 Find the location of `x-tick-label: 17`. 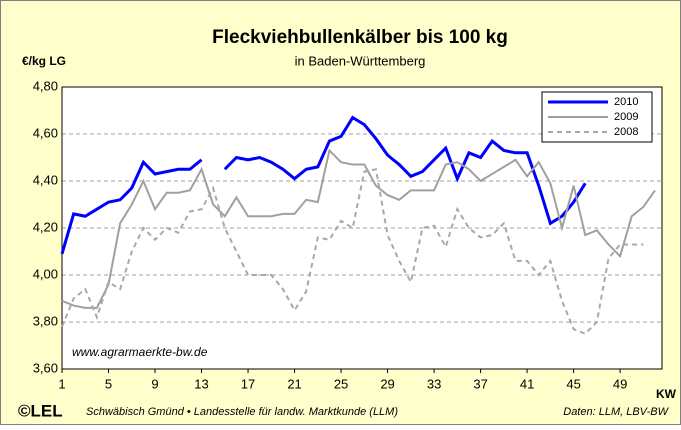

x-tick-label: 17 is located at coordinates (248, 383).